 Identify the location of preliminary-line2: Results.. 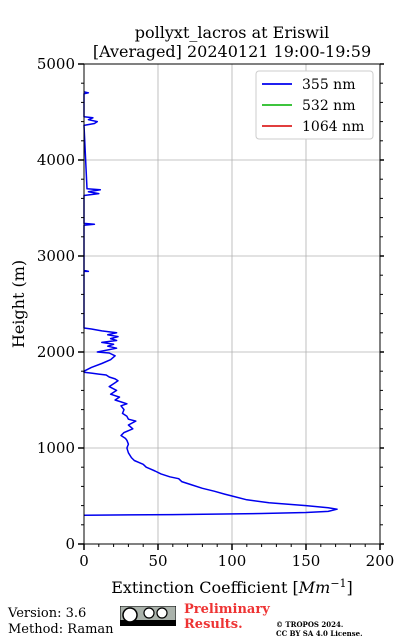
(213, 624).